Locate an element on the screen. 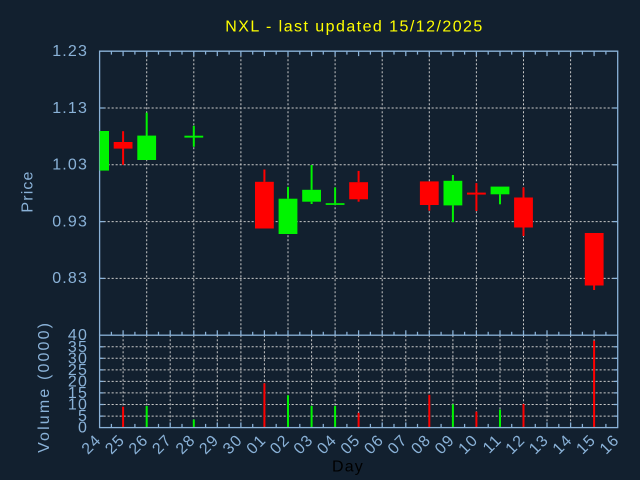 Image resolution: width=640 pixels, height=480 pixels. svg-text: 0 is located at coordinates (83, 428).